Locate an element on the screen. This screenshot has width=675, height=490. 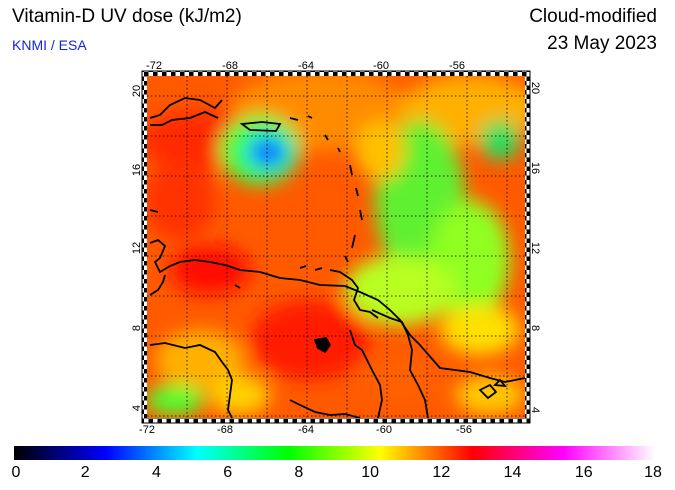
colorbar-label: 16 is located at coordinates (583, 472).